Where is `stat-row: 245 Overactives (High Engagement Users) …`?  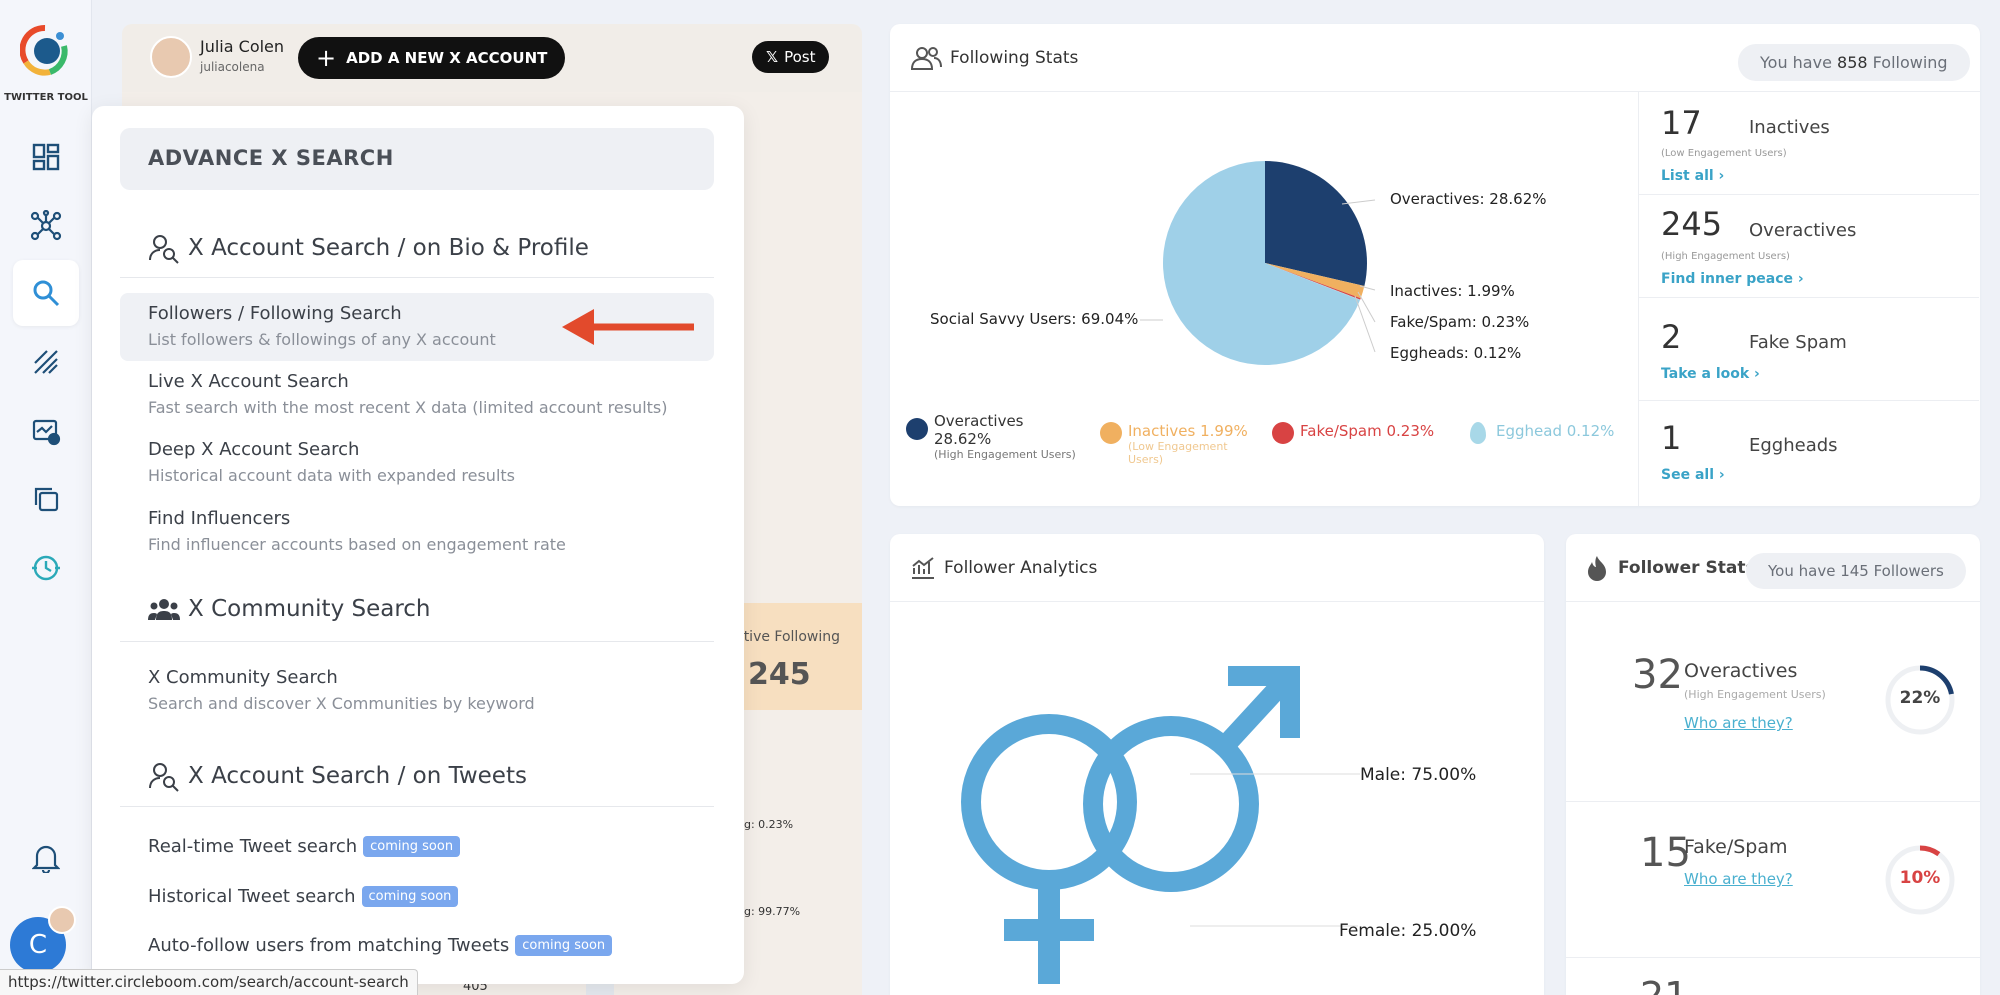
stat-row: 245 Overactives (High Engagement Users) … is located at coordinates (1809, 246).